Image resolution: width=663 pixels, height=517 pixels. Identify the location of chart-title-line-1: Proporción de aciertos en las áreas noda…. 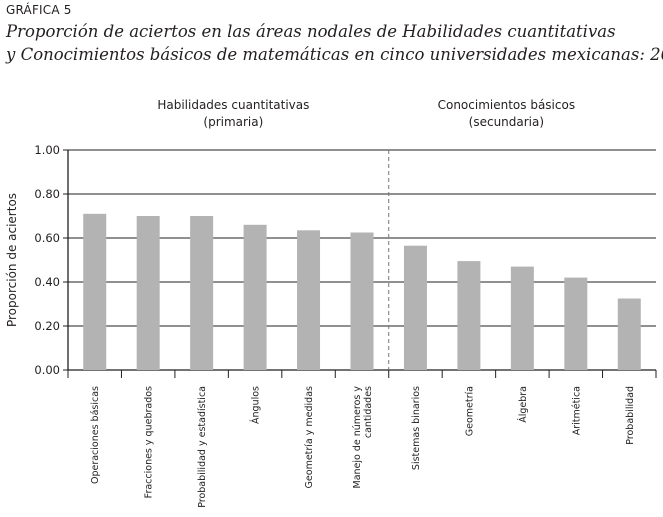
(311, 31).